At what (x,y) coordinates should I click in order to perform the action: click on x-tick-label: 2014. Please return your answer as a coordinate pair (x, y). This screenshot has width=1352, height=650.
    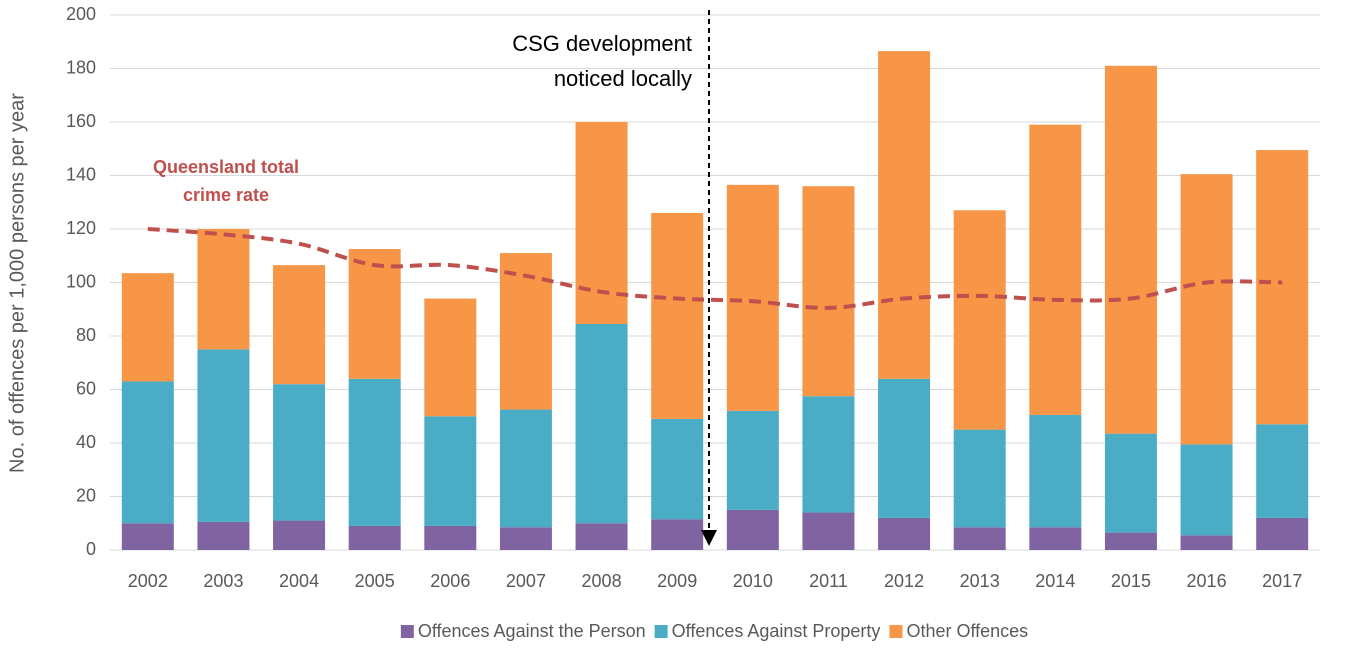
    Looking at the image, I should click on (1055, 581).